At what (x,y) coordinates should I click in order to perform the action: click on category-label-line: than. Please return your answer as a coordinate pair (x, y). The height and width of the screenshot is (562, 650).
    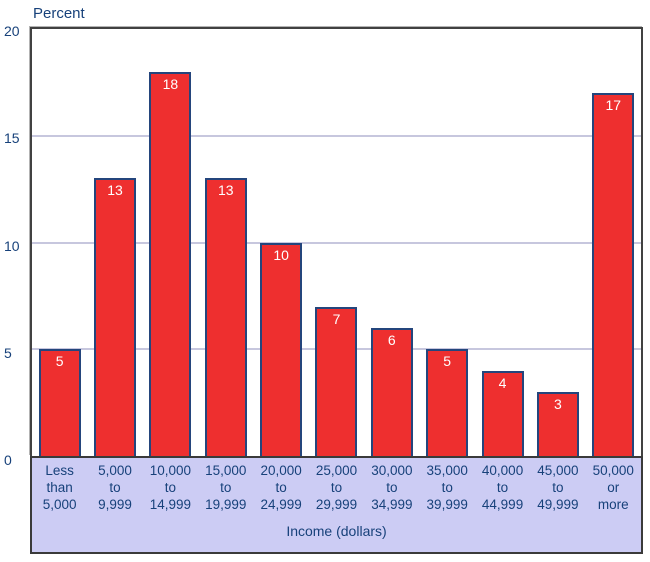
    Looking at the image, I should click on (59, 487).